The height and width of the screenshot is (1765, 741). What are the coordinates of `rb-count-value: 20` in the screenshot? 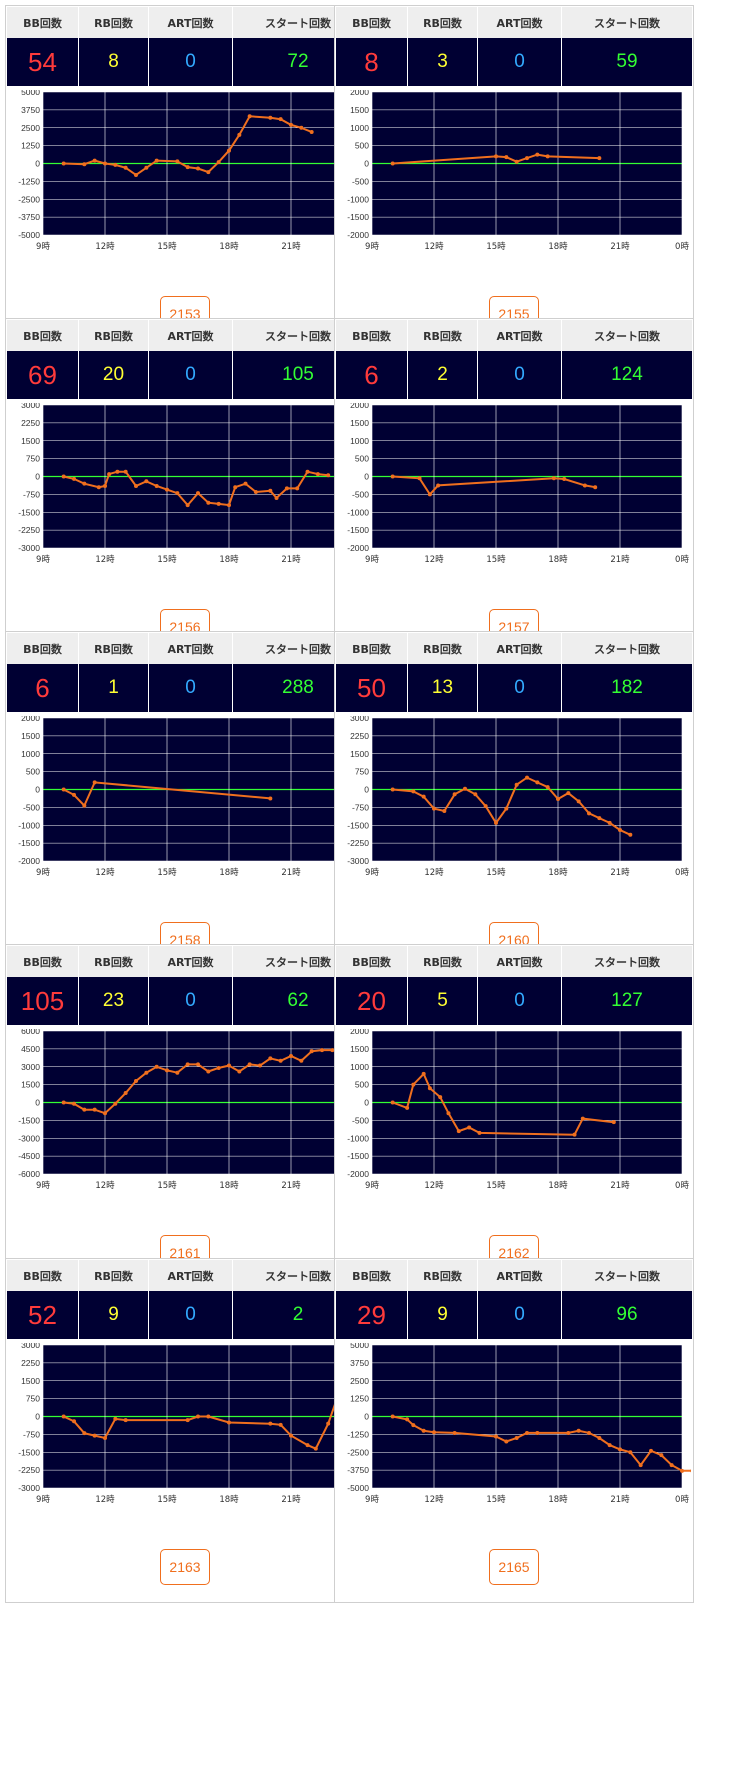 It's located at (114, 375).